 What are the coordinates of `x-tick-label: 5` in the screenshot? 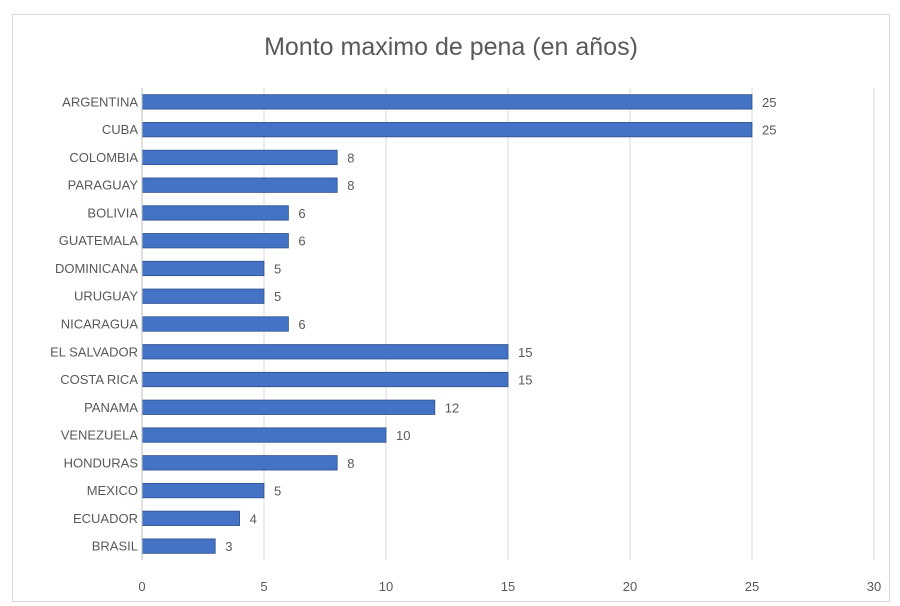 It's located at (263, 586).